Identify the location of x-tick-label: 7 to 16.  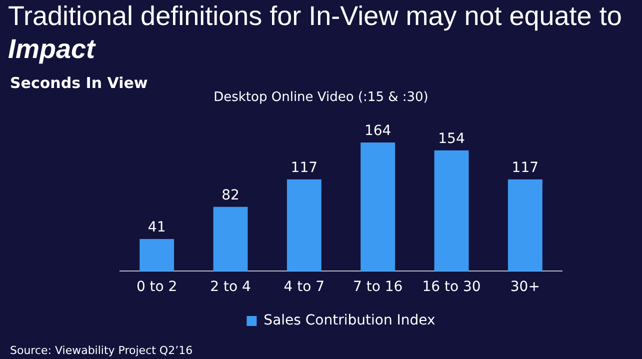
(377, 287).